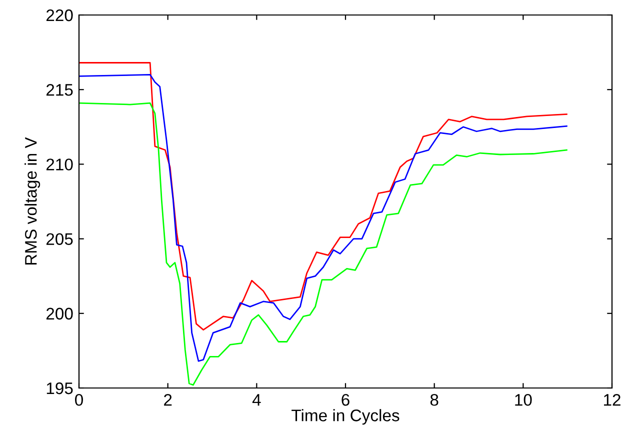 The width and height of the screenshot is (625, 426). Describe the element at coordinates (59, 314) in the screenshot. I see `y-tick-label: 200` at that location.